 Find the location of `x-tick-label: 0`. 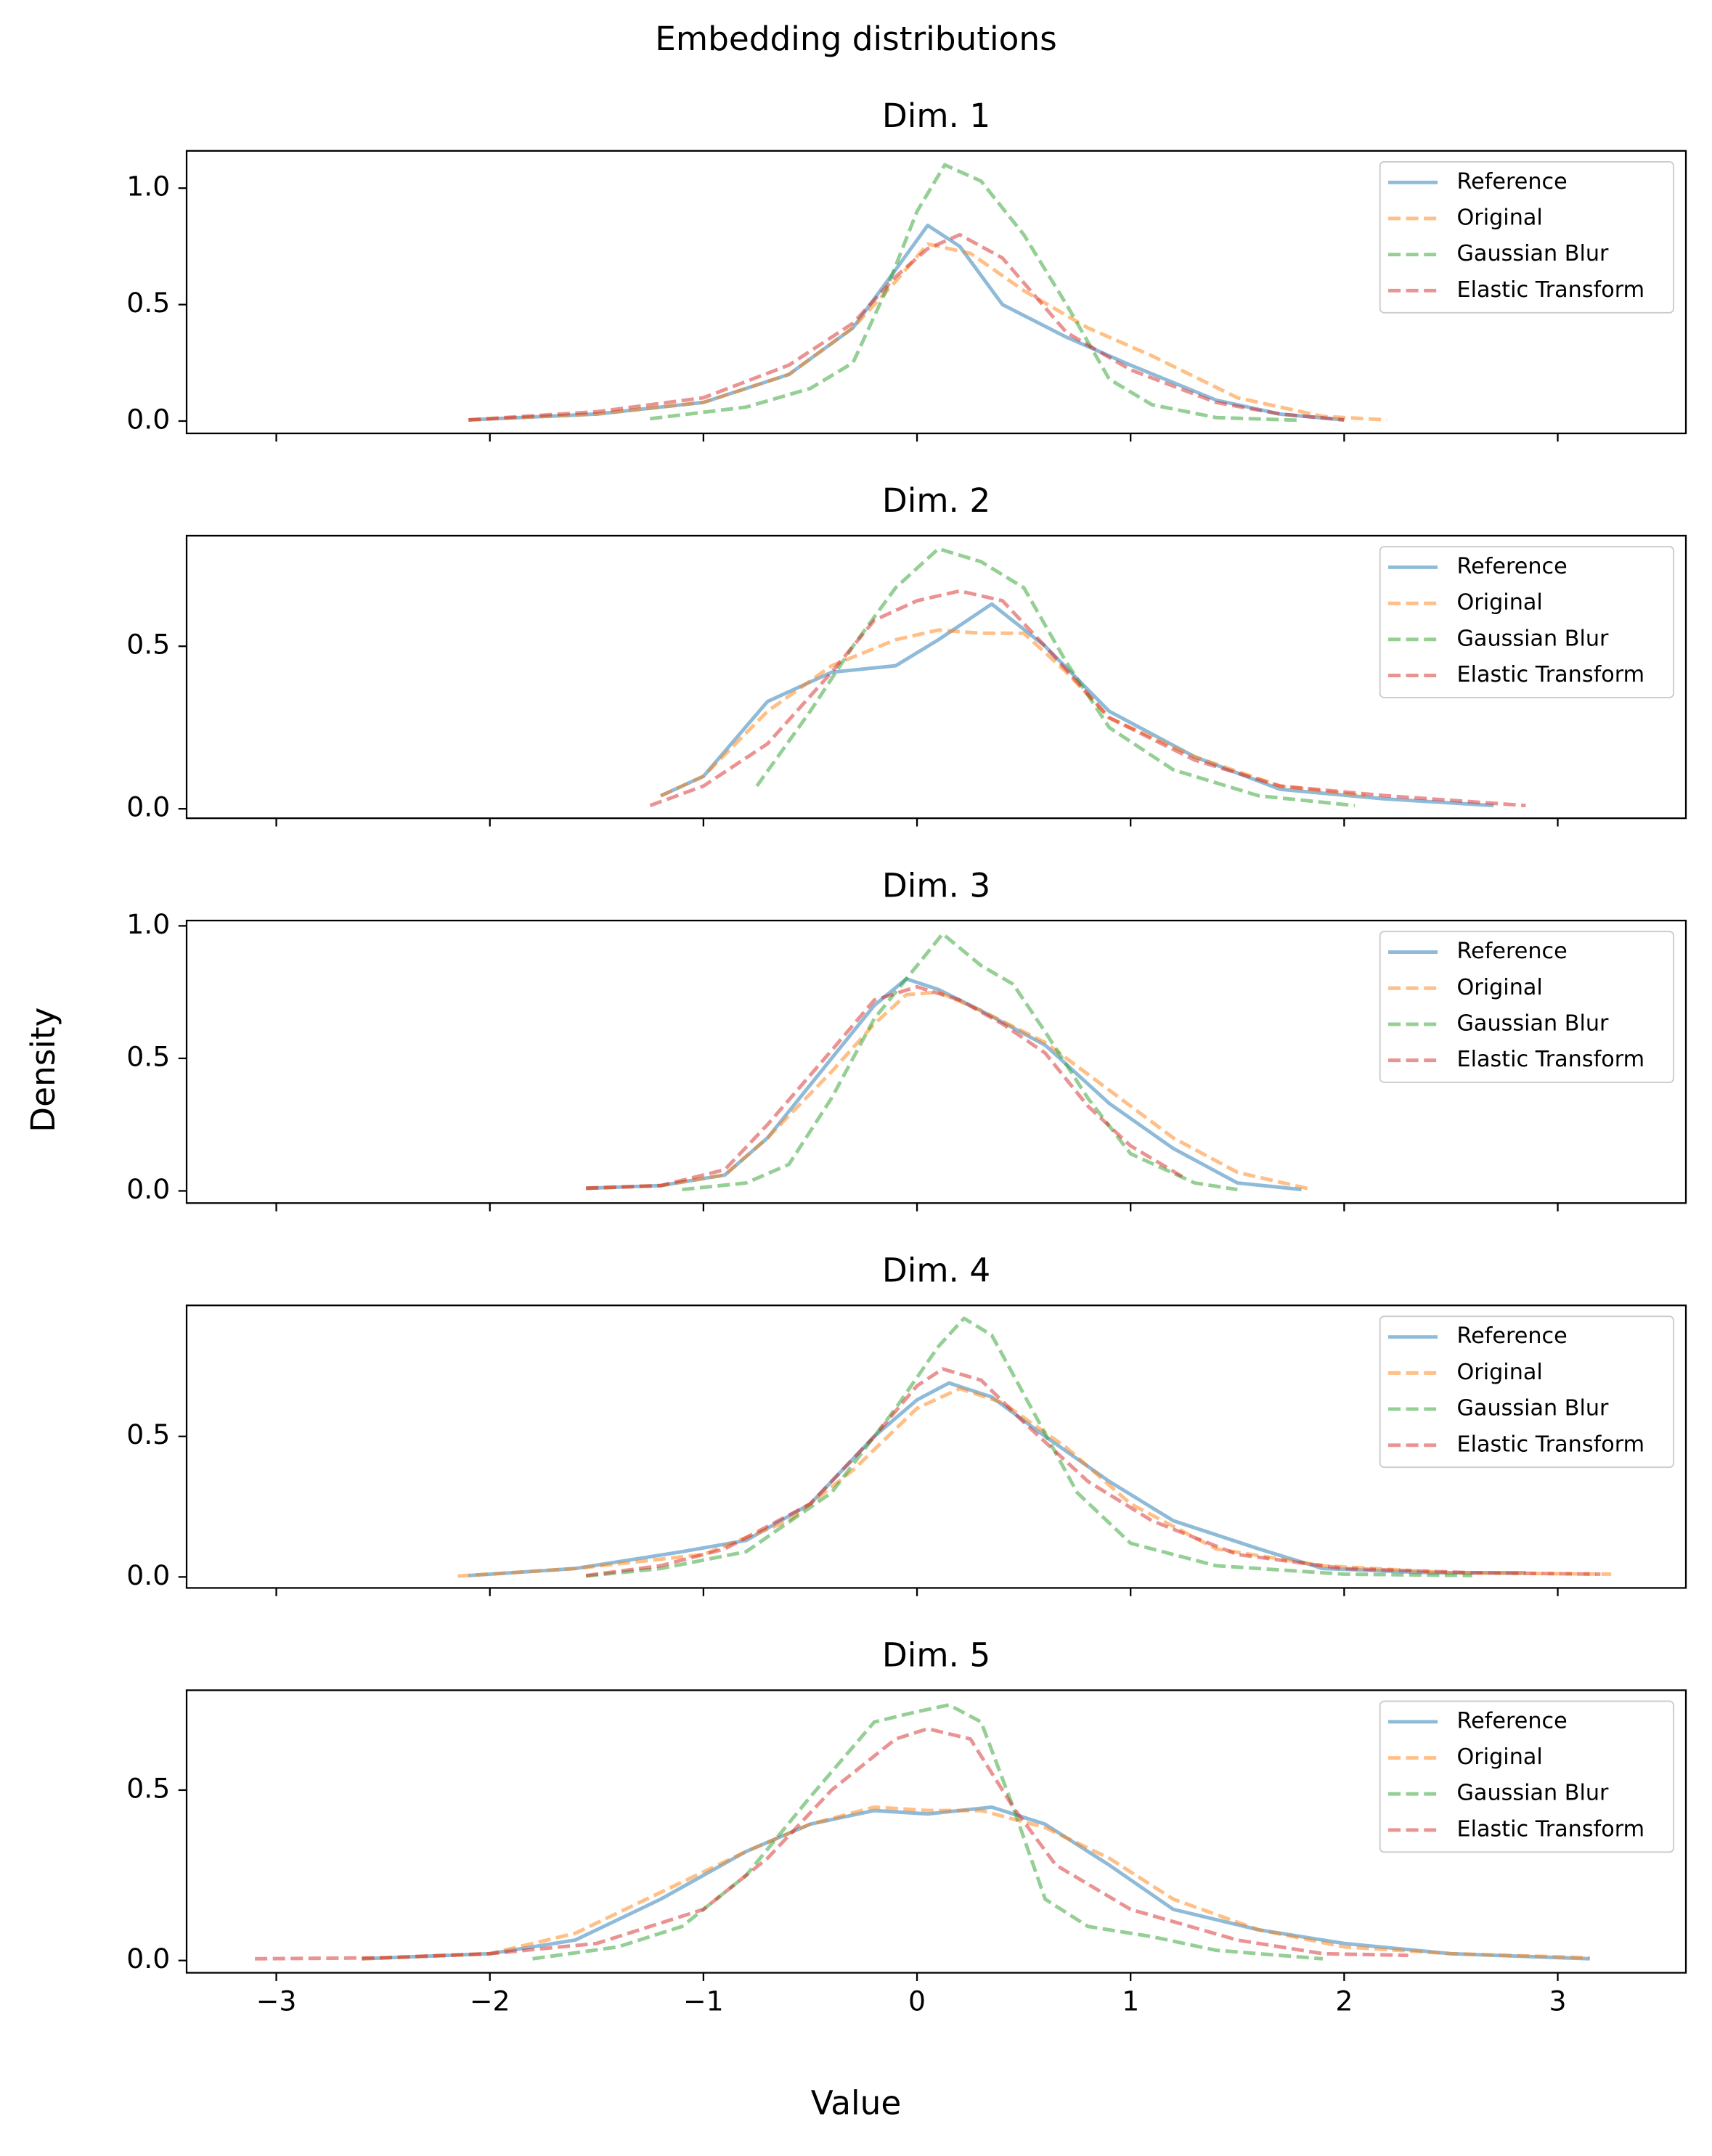

x-tick-label: 0 is located at coordinates (917, 2001).